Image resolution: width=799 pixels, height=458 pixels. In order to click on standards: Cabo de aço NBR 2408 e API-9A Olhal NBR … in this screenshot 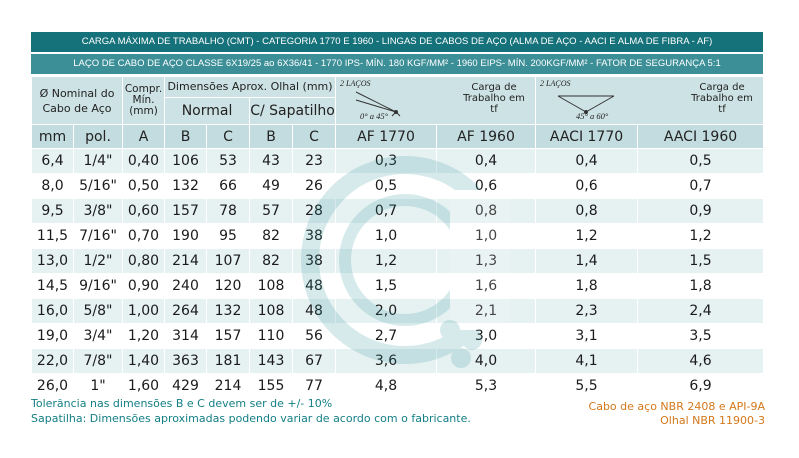, I will do `click(677, 414)`.